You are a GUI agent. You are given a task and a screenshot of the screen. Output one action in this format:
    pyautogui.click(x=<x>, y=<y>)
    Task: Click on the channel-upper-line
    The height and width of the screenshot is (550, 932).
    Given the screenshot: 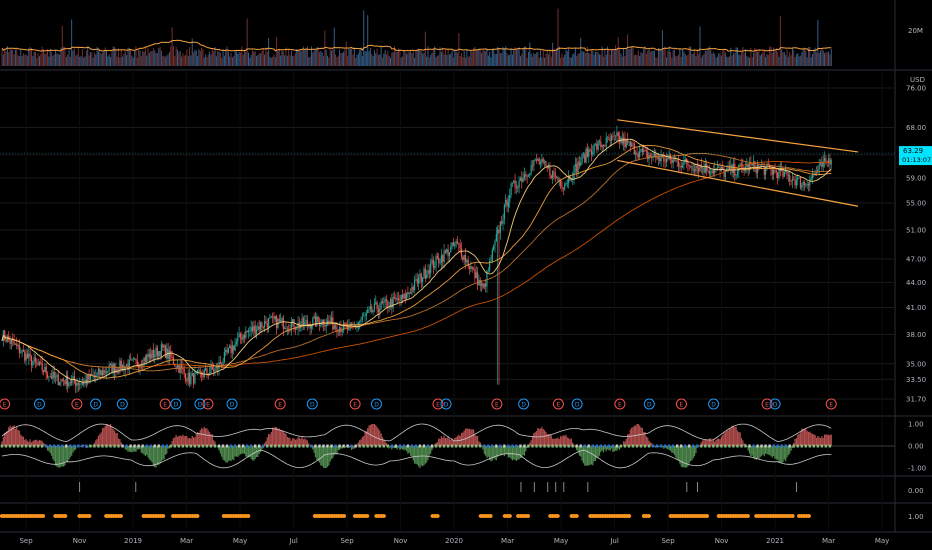 What is the action you would take?
    pyautogui.click(x=738, y=136)
    